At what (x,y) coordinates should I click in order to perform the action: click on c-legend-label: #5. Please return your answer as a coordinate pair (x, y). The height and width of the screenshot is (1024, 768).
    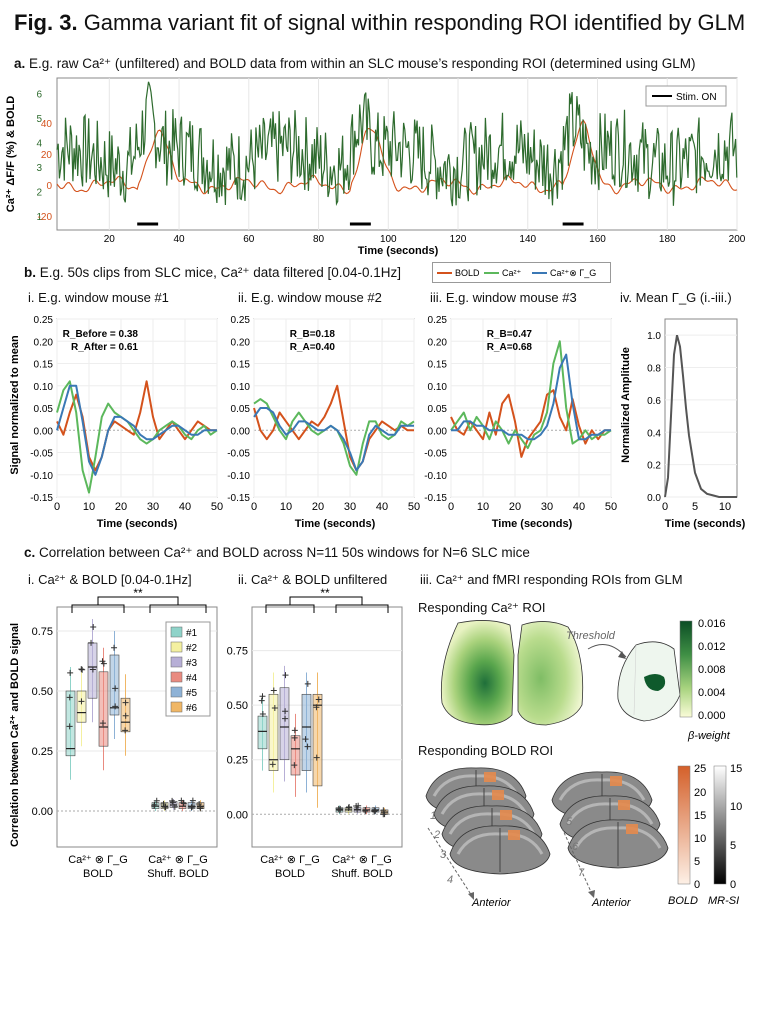
    Looking at the image, I should click on (192, 693).